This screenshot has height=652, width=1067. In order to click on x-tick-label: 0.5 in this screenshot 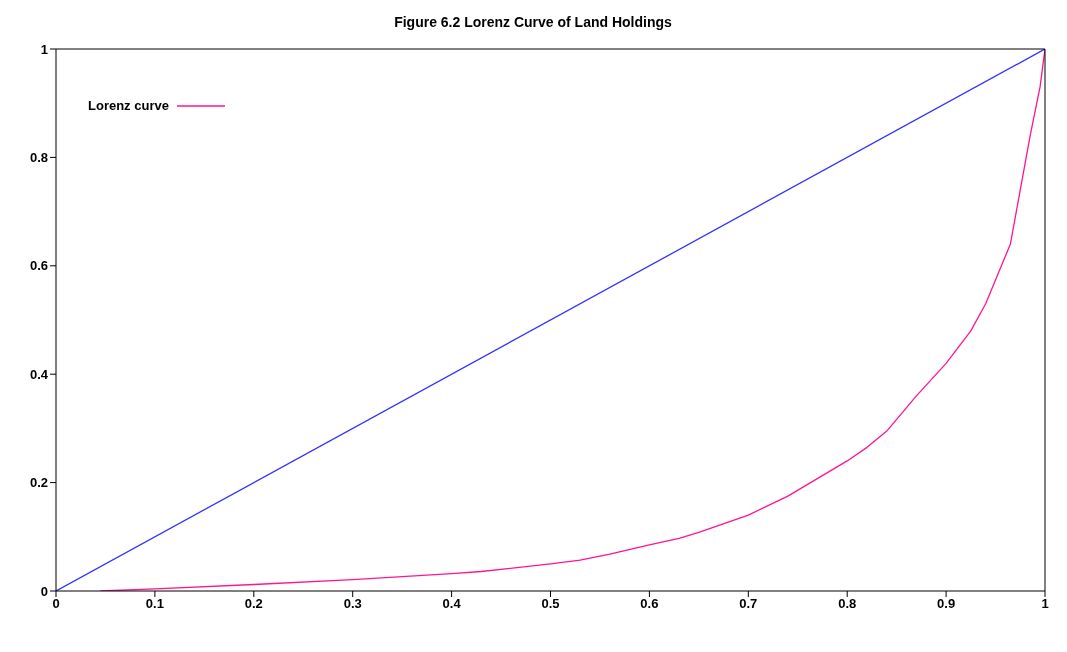, I will do `click(550, 604)`.